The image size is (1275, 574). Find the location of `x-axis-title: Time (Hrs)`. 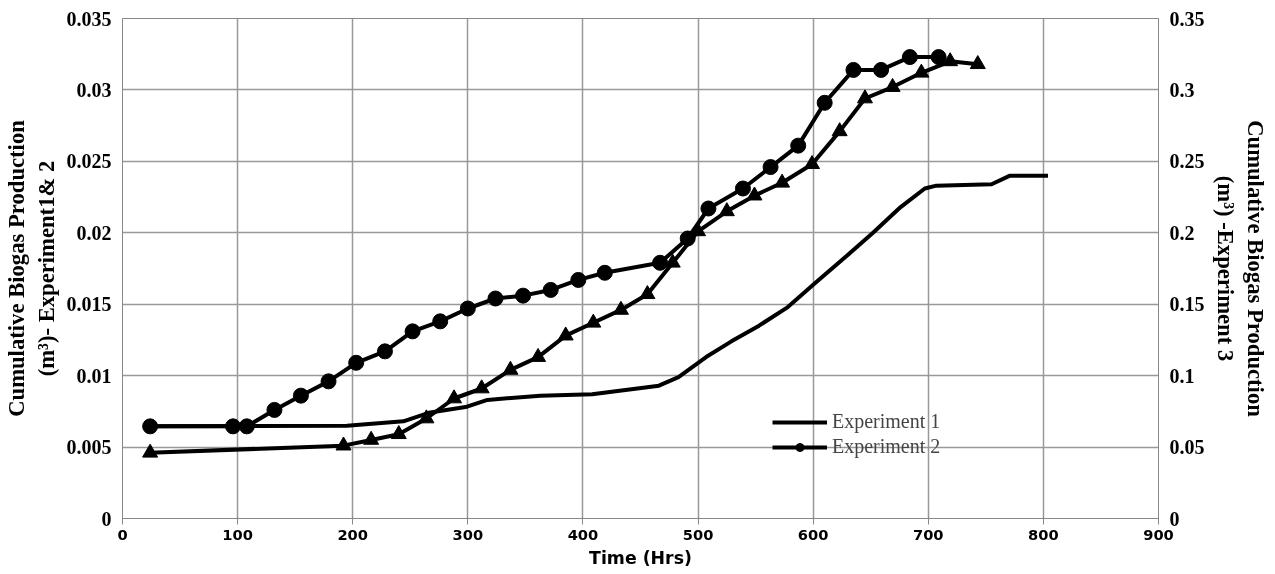

x-axis-title: Time (Hrs) is located at coordinates (640, 557).